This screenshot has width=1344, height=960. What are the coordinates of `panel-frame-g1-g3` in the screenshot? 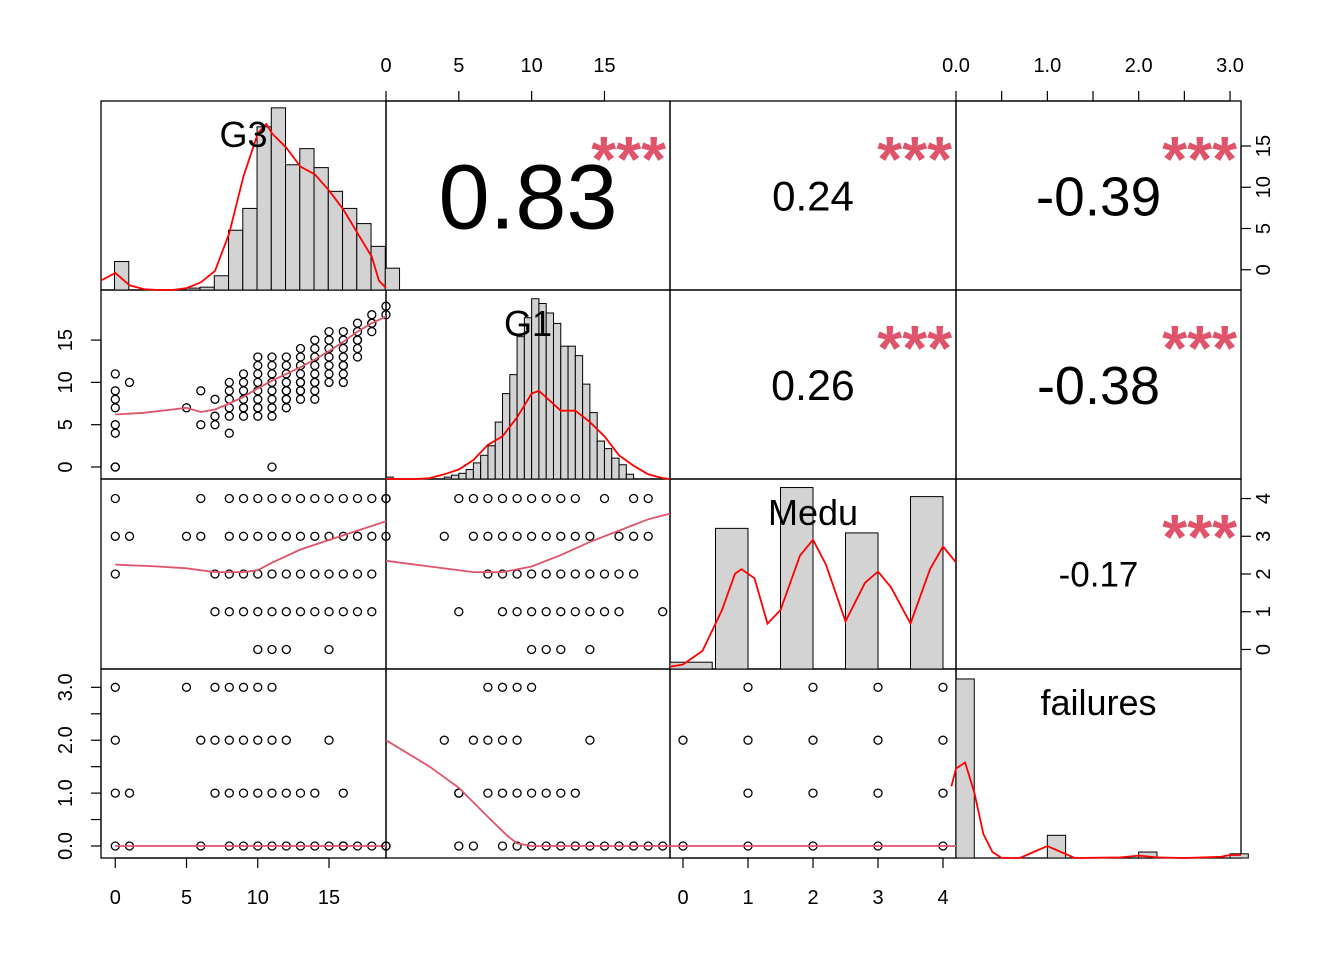 It's located at (243, 384).